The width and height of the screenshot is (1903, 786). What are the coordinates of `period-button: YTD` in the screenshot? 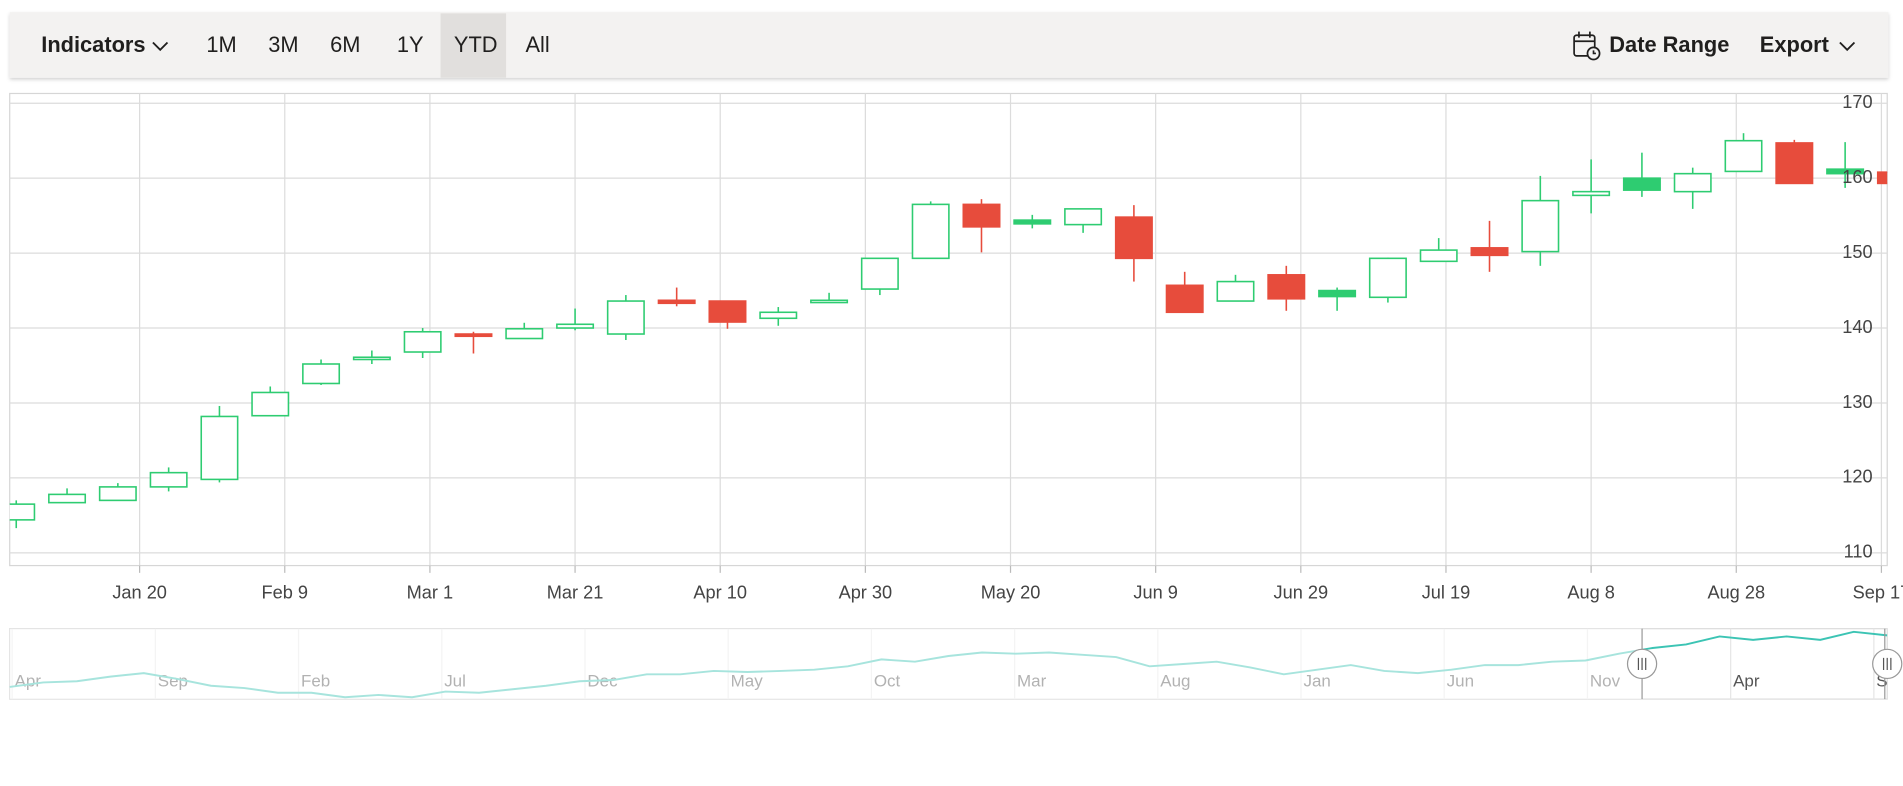 It's located at (476, 44).